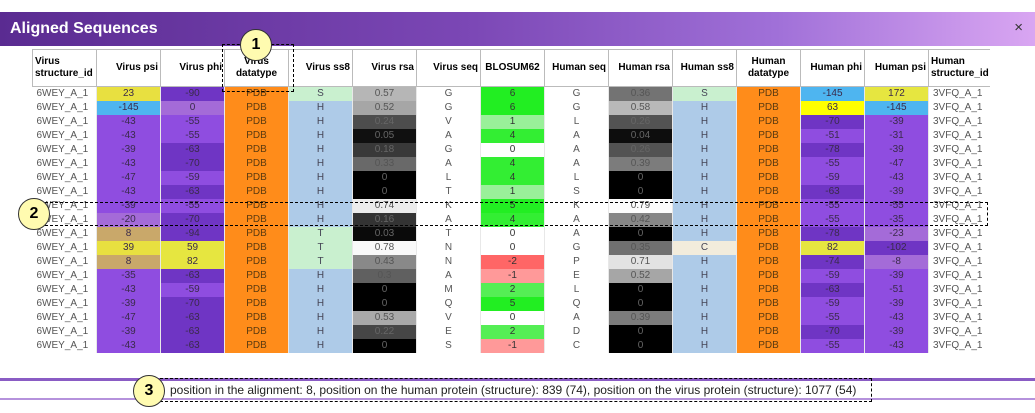 The width and height of the screenshot is (1035, 413). What do you see at coordinates (832, 262) in the screenshot?
I see `table-cell-h-phi: -74` at bounding box center [832, 262].